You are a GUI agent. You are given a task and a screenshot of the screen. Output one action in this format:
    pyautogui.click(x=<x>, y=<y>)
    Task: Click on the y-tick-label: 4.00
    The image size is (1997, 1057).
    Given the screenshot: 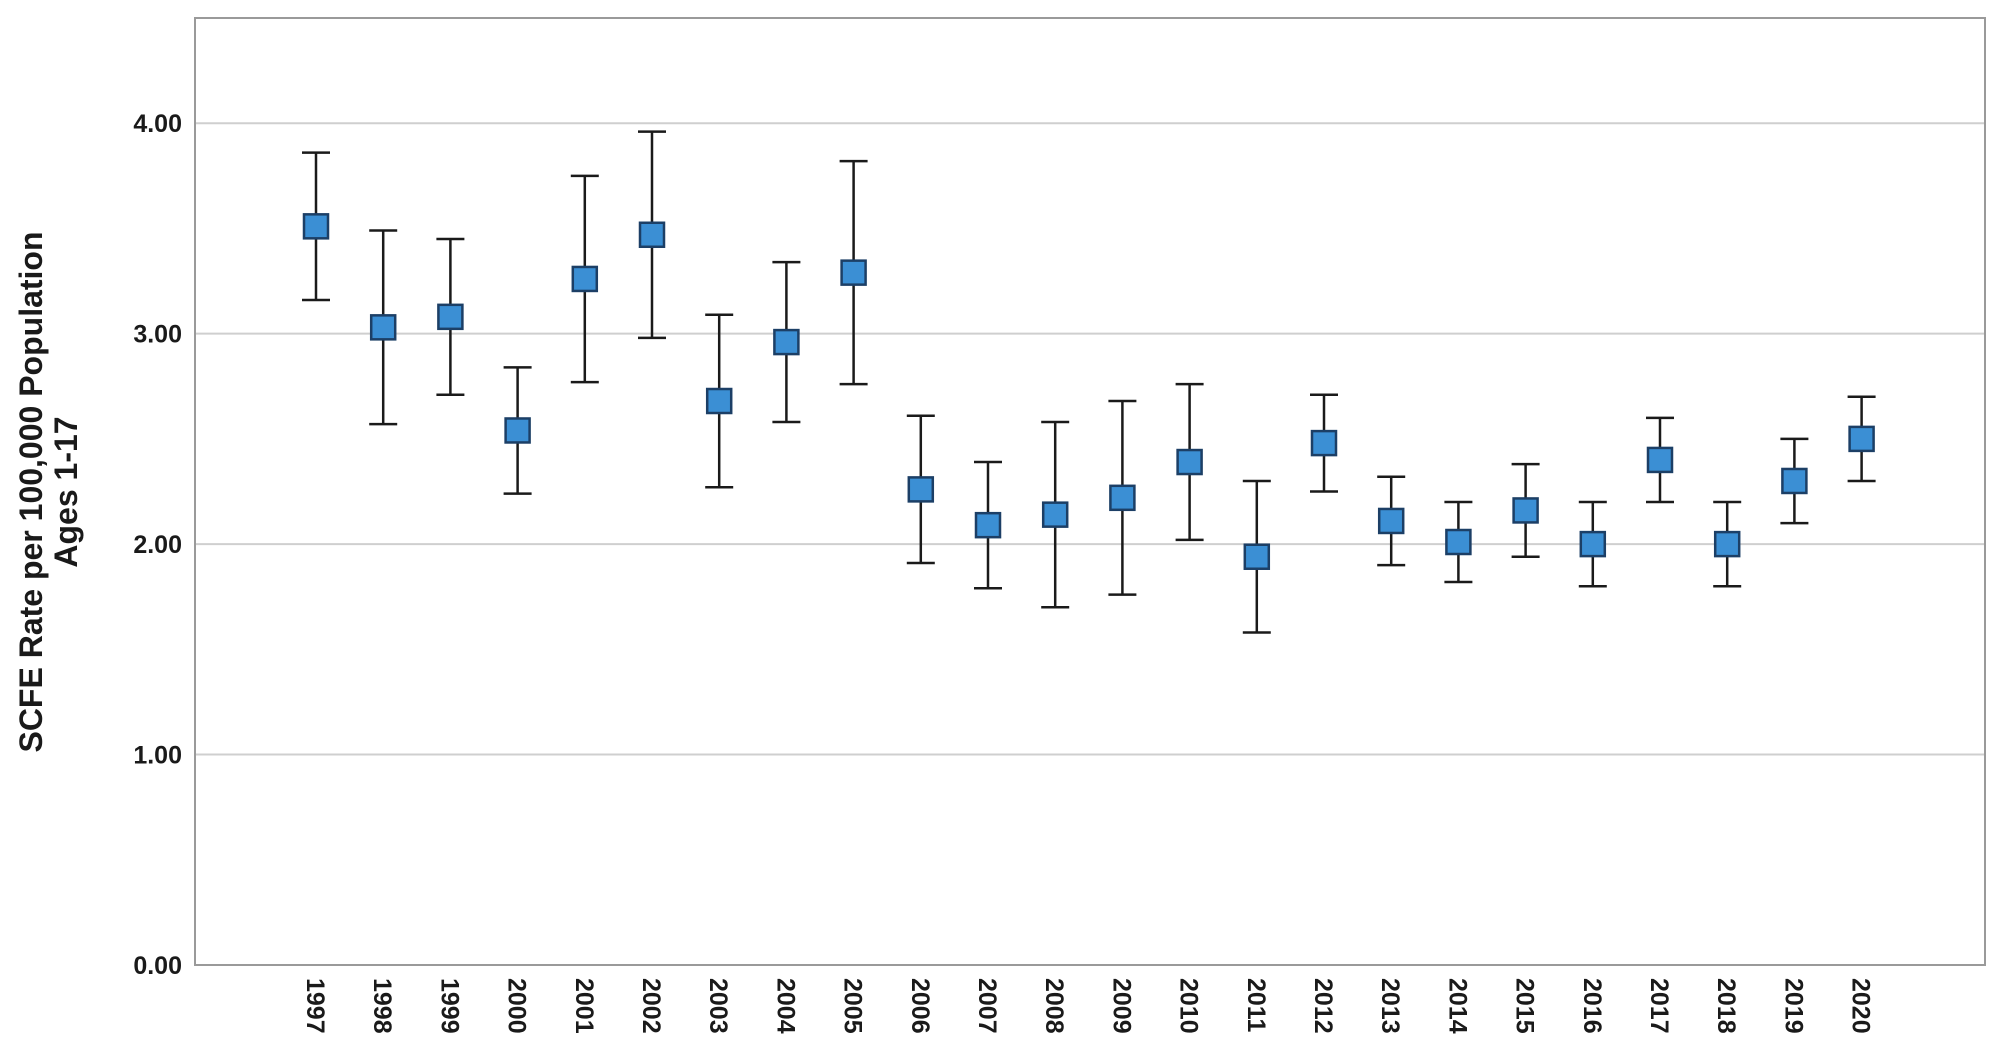 What is the action you would take?
    pyautogui.click(x=157, y=124)
    